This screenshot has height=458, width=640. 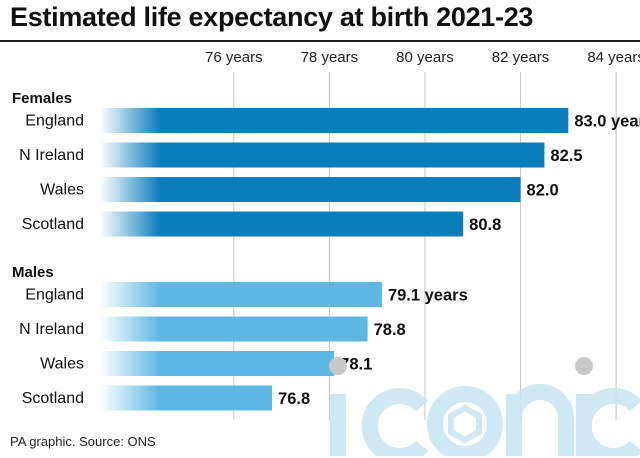 What do you see at coordinates (566, 156) in the screenshot?
I see `value-label: 82.5` at bounding box center [566, 156].